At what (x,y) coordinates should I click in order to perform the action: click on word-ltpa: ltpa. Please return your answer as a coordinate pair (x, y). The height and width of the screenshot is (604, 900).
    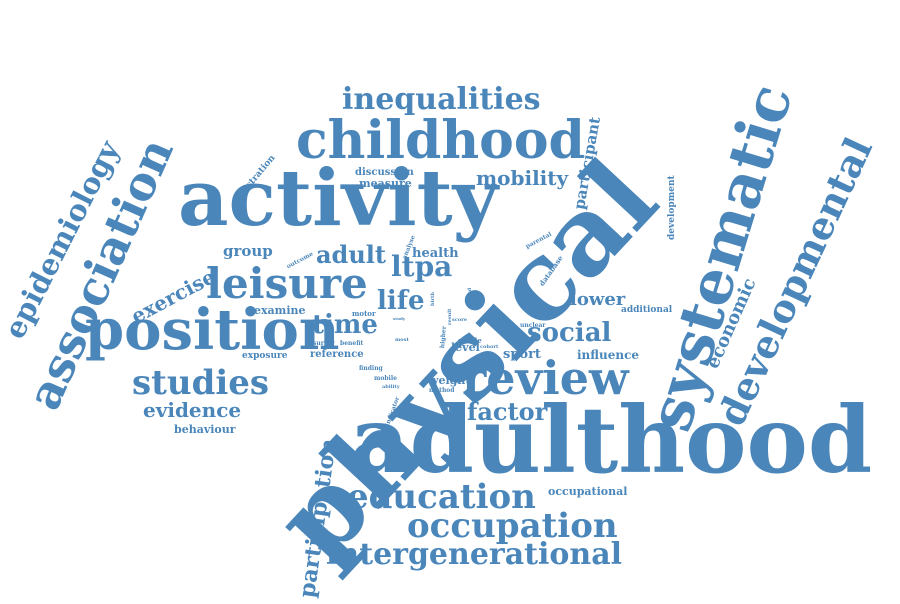
    Looking at the image, I should click on (422, 266).